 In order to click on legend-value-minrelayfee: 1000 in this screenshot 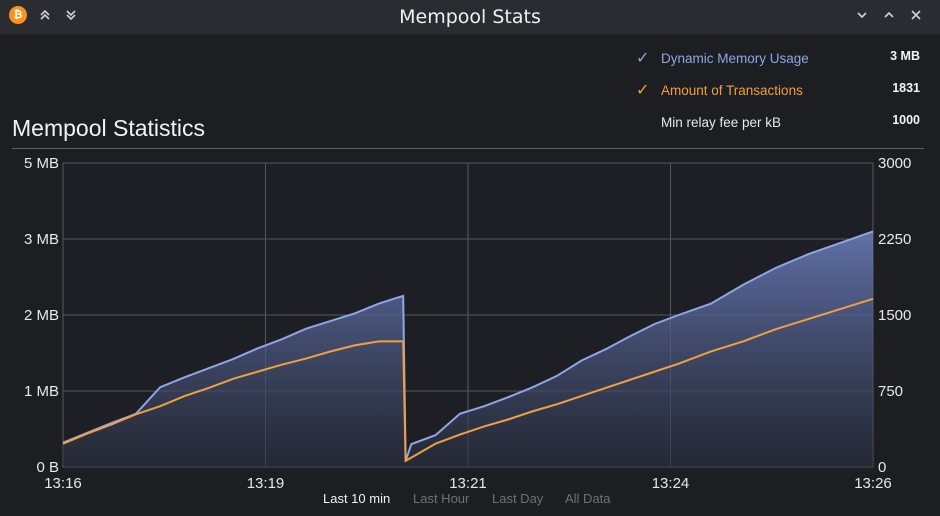, I will do `click(906, 120)`.